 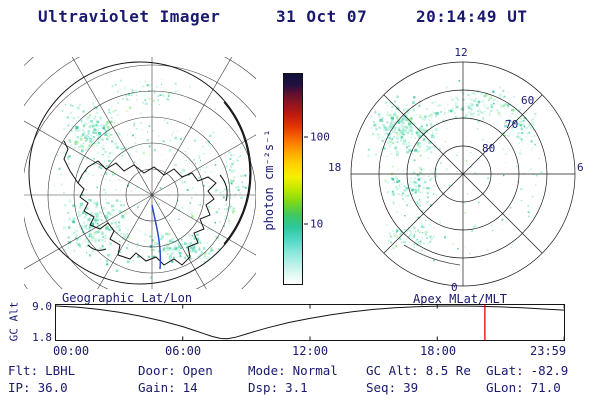 What do you see at coordinates (23, 370) in the screenshot?
I see `status-flt-label: Flt:` at bounding box center [23, 370].